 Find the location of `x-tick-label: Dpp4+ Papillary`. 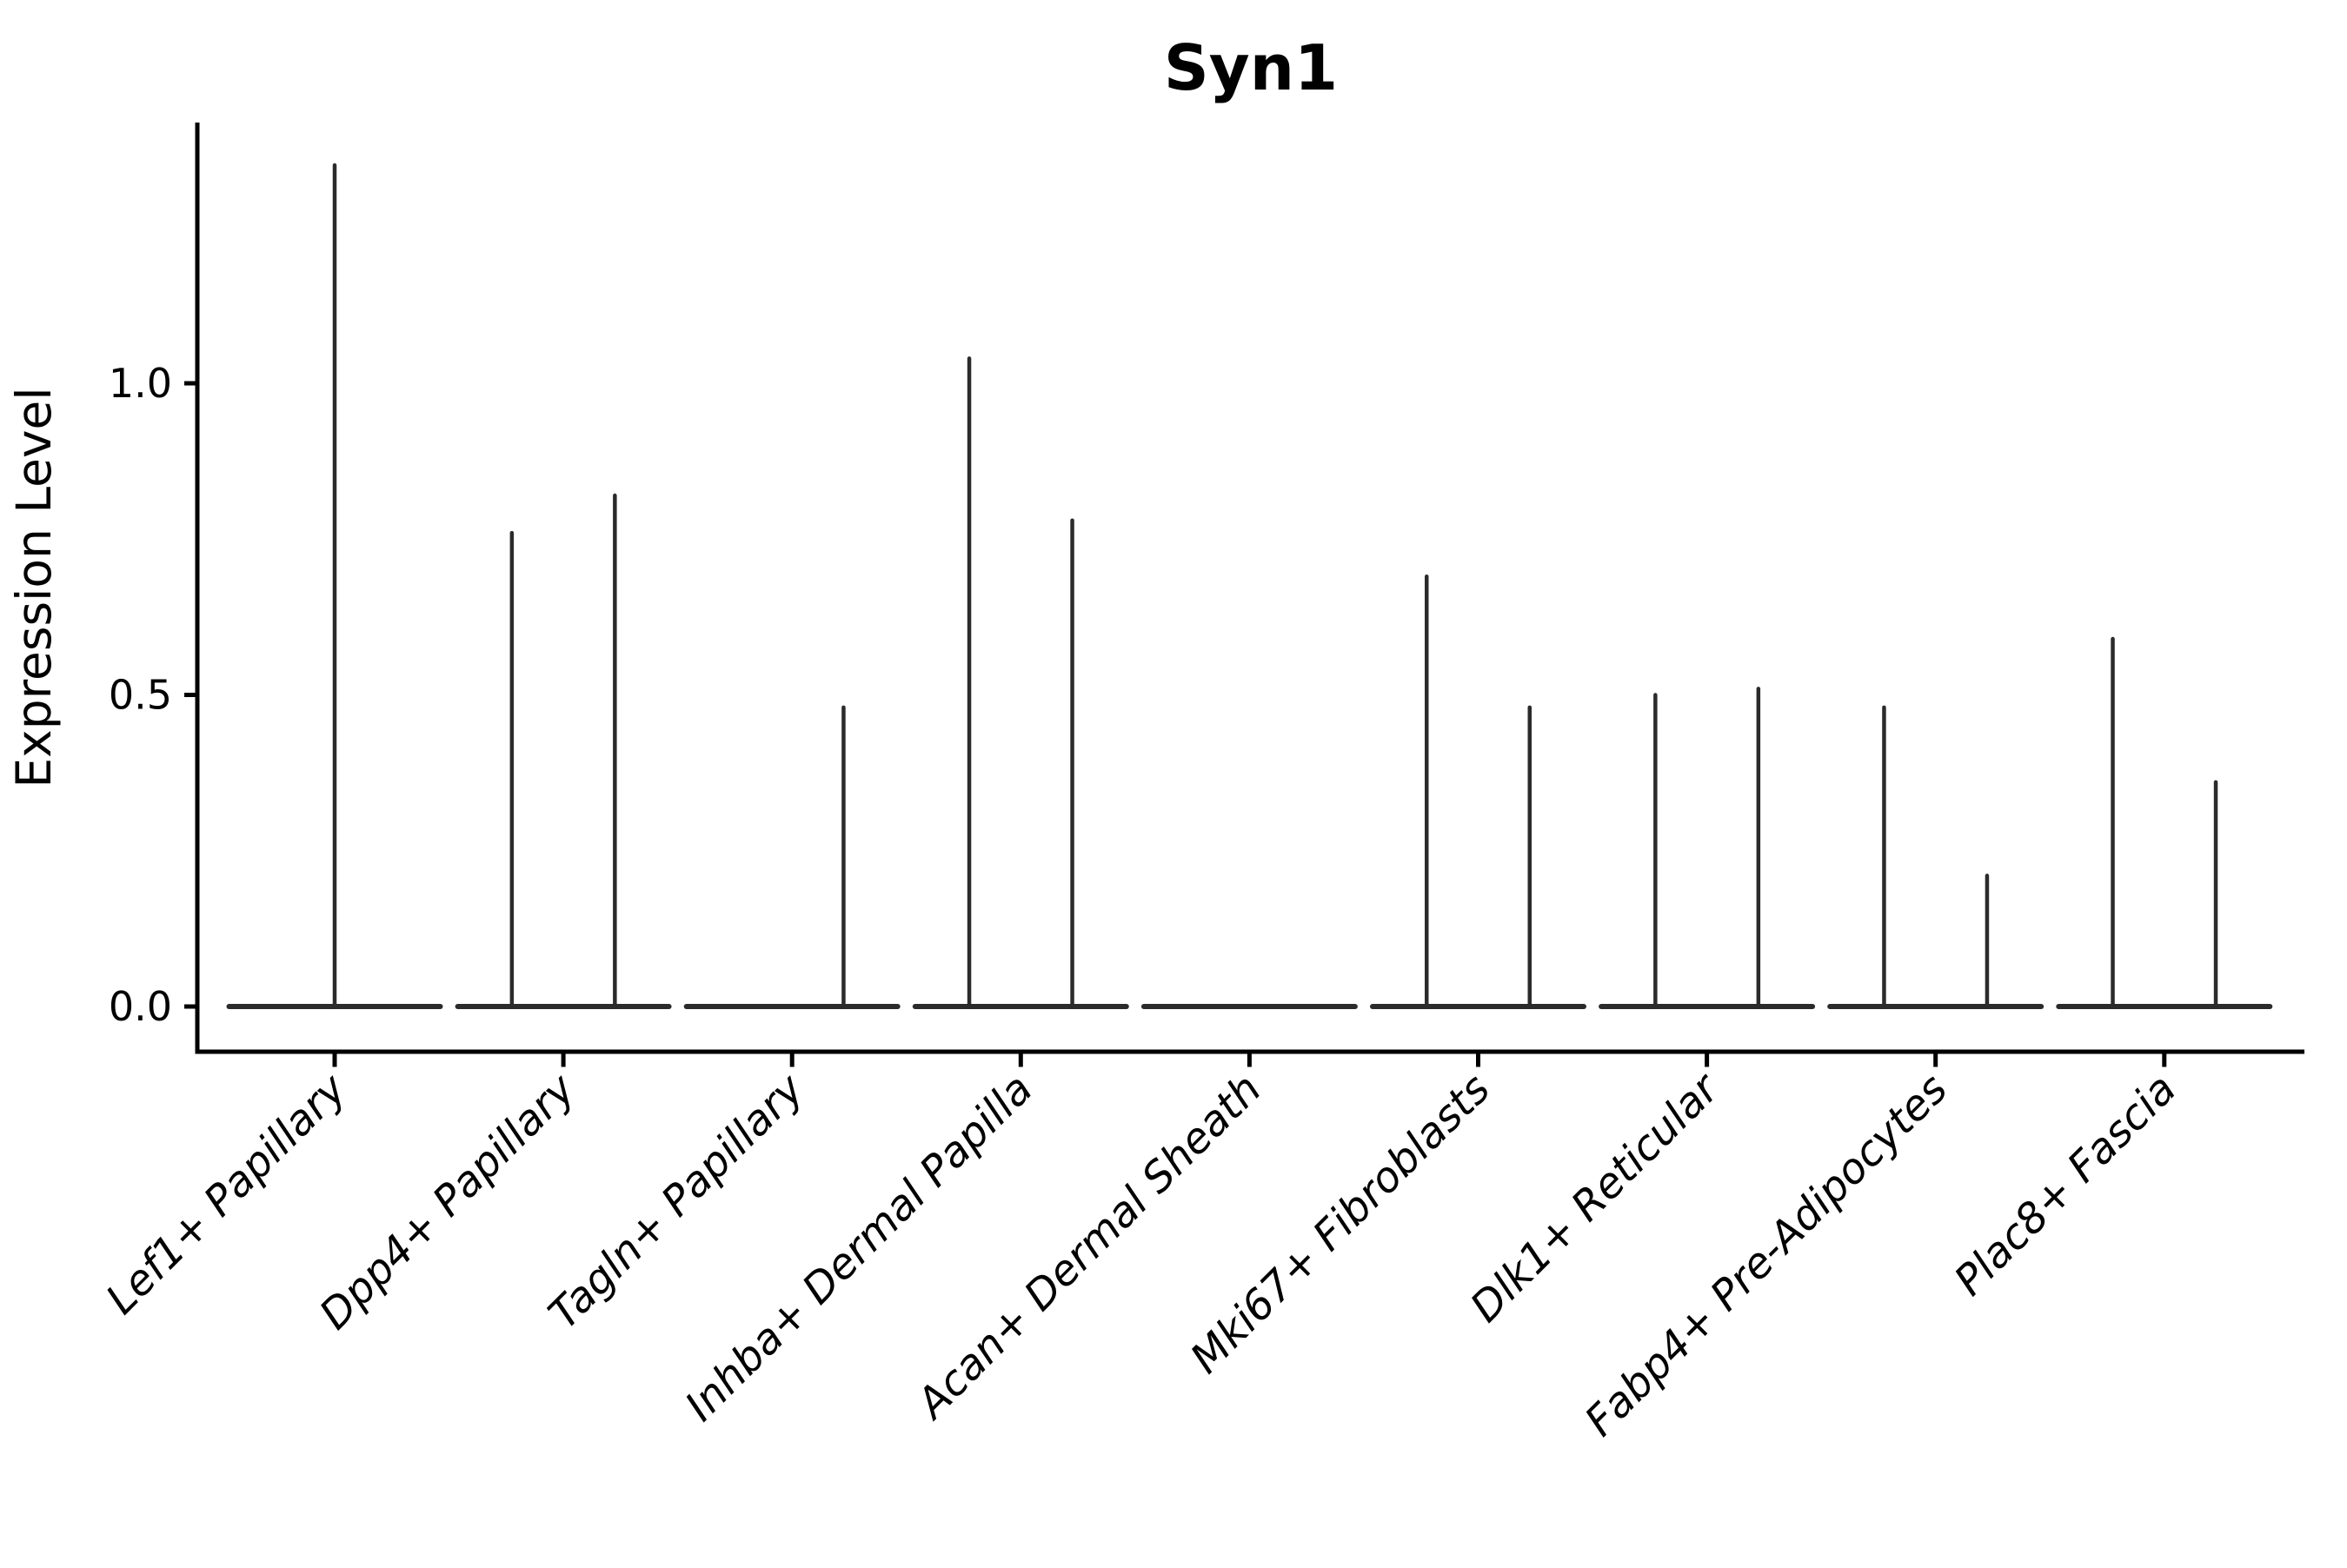

x-tick-label: Dpp4+ Papillary is located at coordinates (448, 1201).